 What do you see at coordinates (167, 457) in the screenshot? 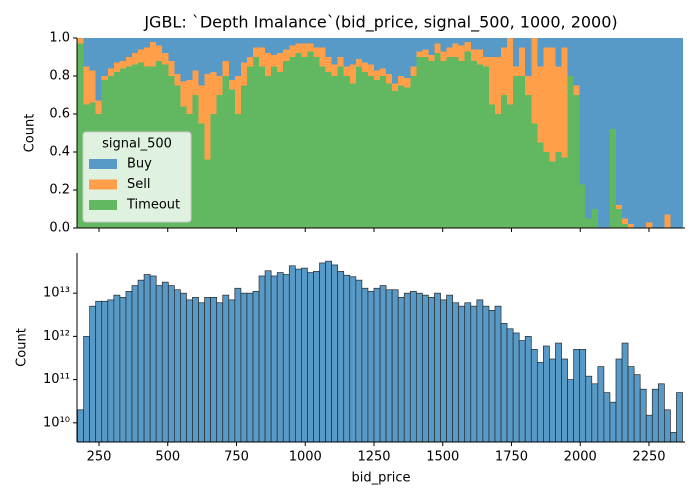
I see `x-tick-label: 500` at bounding box center [167, 457].